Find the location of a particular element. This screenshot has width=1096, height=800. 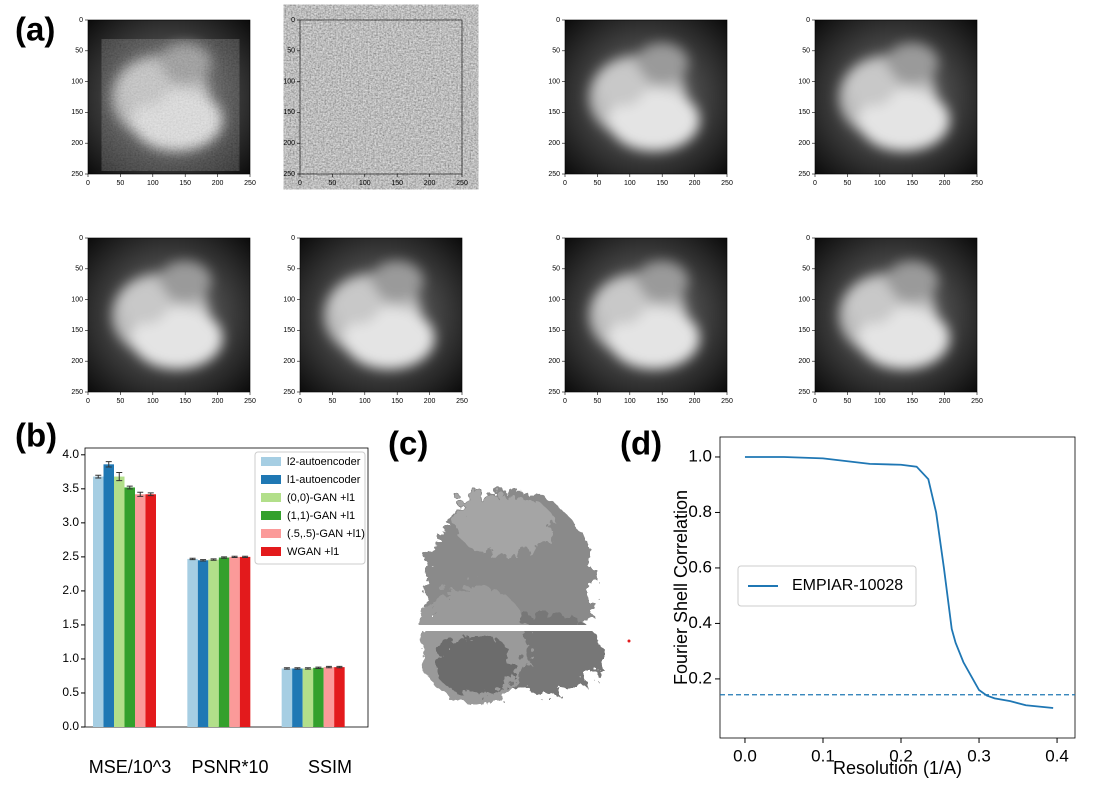

x-tick-label: 0.4 is located at coordinates (1057, 755).